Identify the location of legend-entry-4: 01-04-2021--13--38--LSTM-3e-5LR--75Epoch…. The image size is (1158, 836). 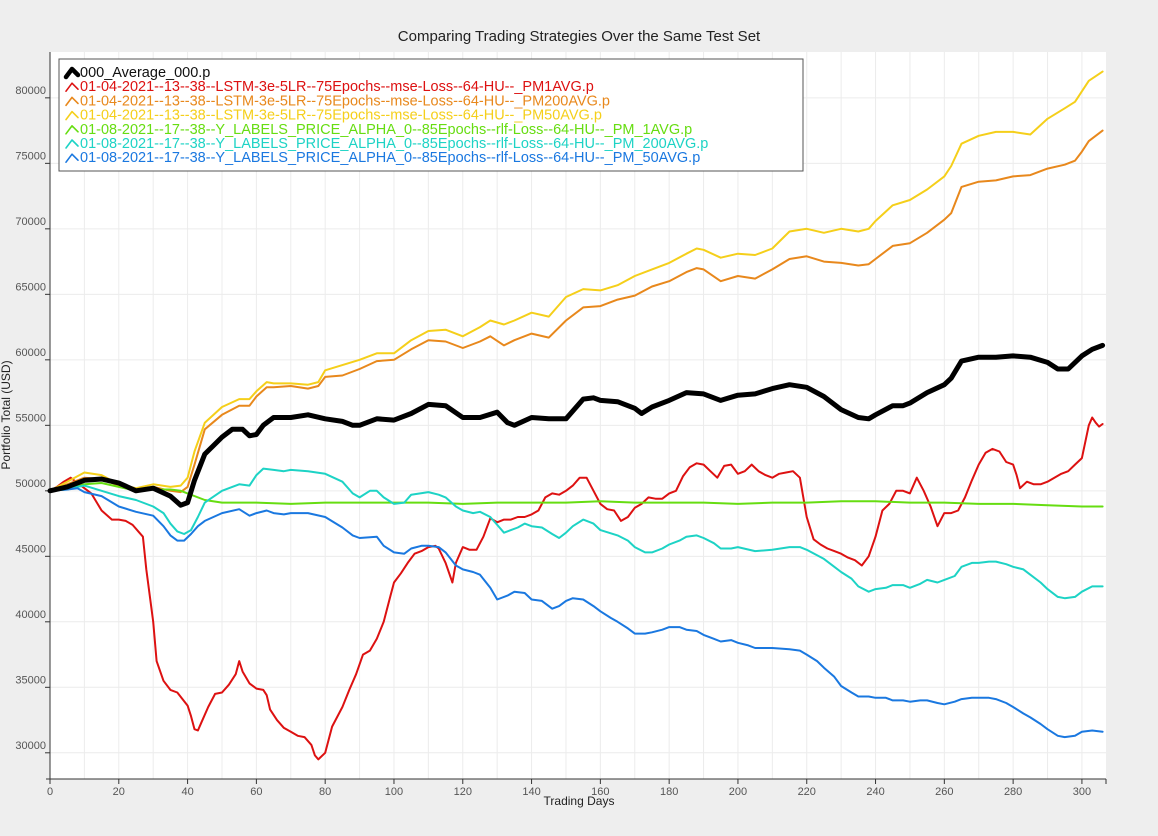
(341, 116).